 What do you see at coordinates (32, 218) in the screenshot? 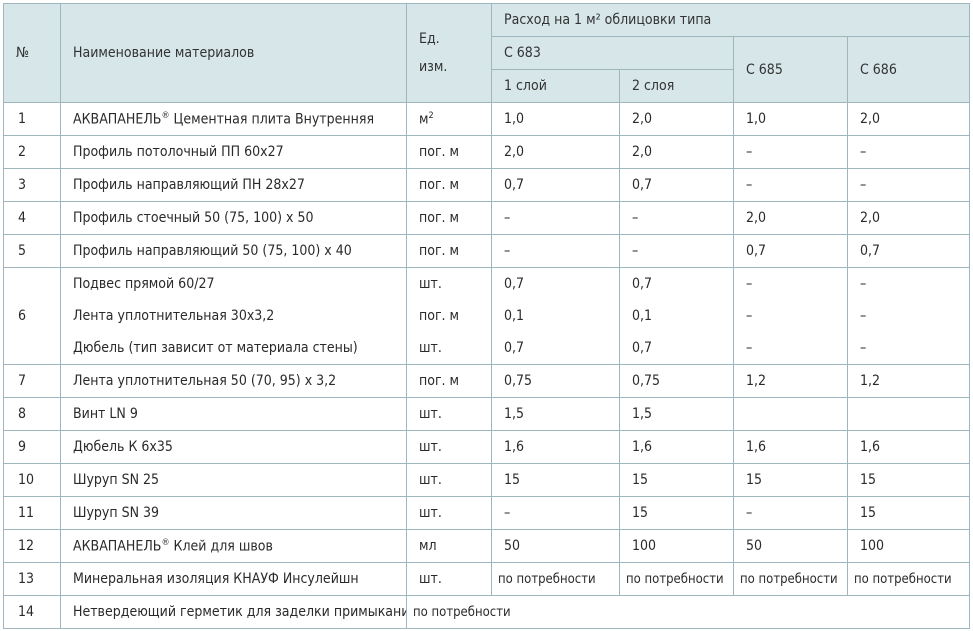
I see `cell-num: 4` at bounding box center [32, 218].